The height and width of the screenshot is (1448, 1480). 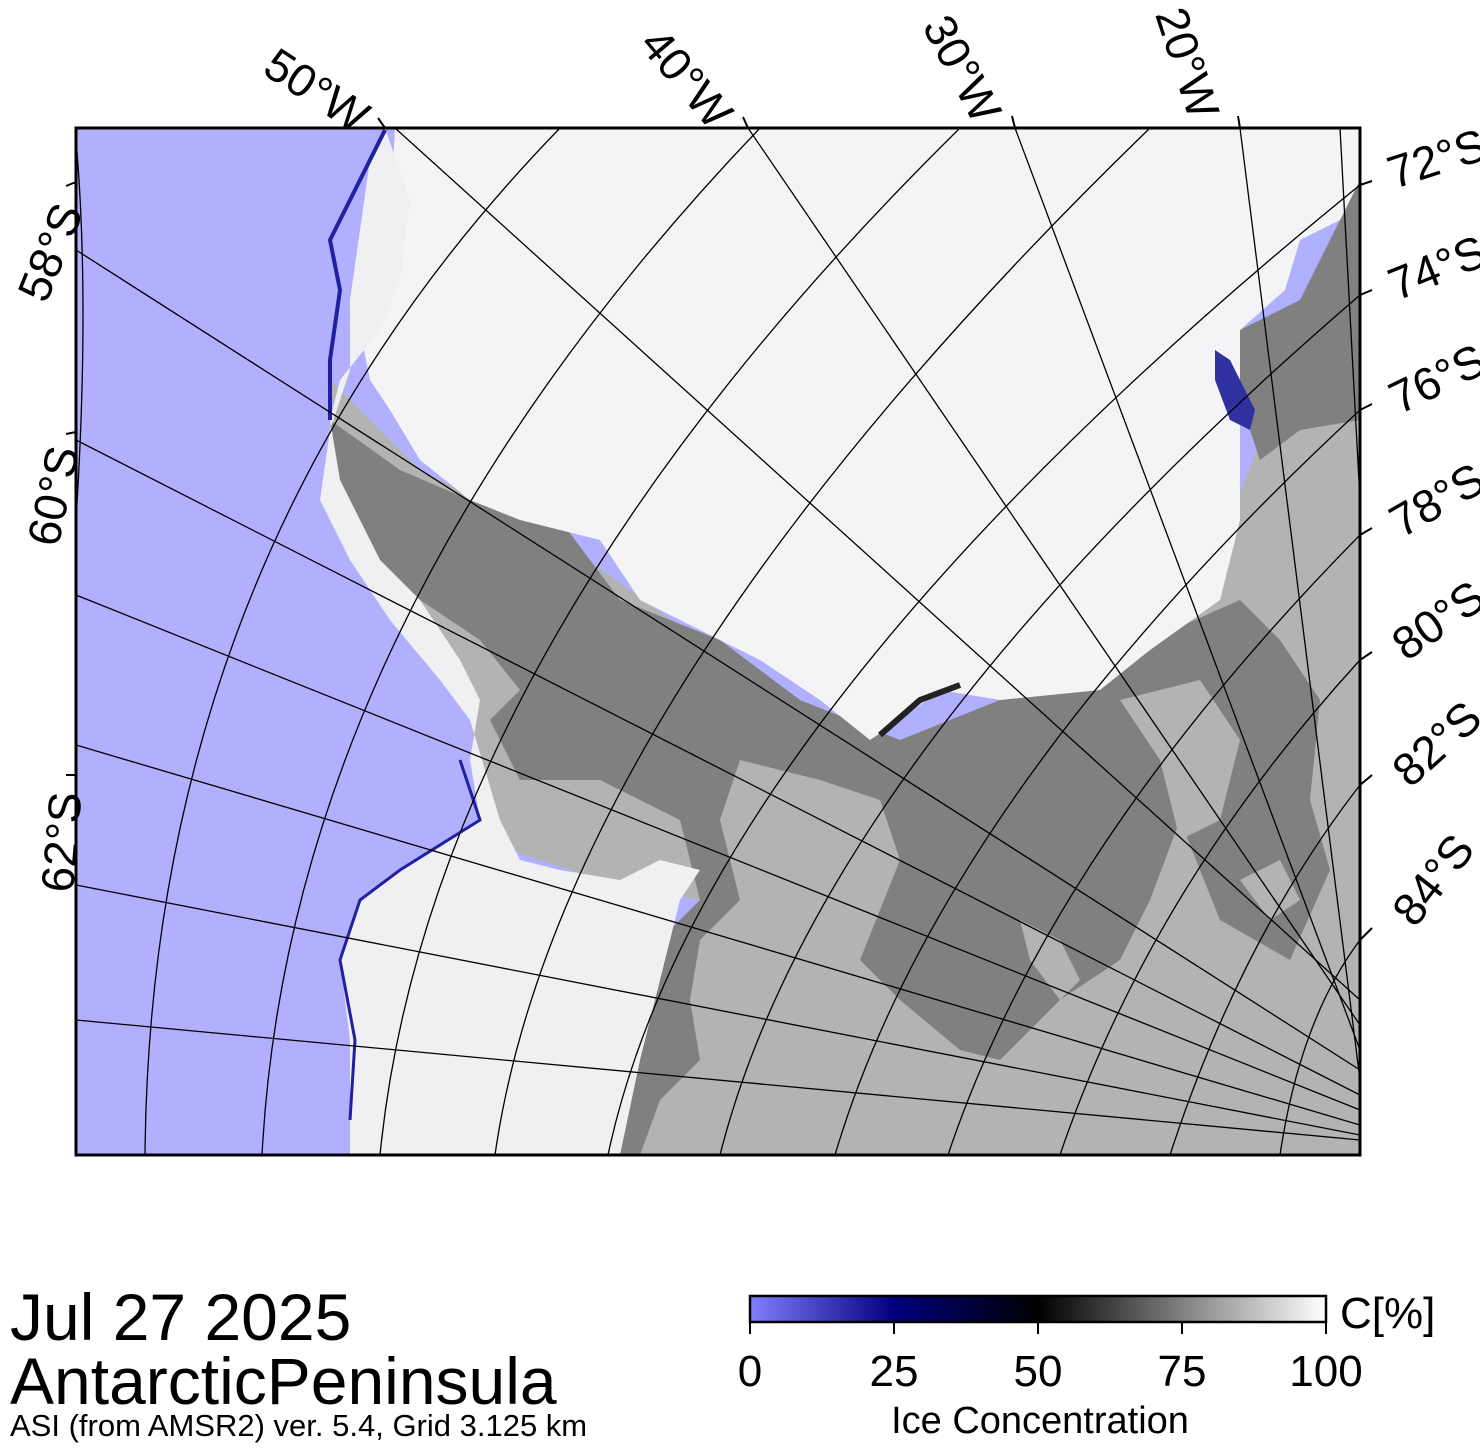 What do you see at coordinates (1040, 1421) in the screenshot?
I see `colorbar-title: Ice Concentration` at bounding box center [1040, 1421].